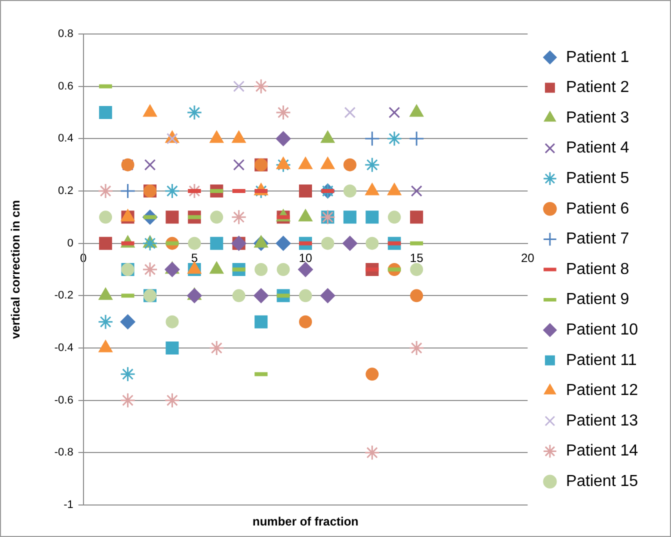  Describe the element at coordinates (66, 86) in the screenshot. I see `y-tick-label: 0.6` at that location.